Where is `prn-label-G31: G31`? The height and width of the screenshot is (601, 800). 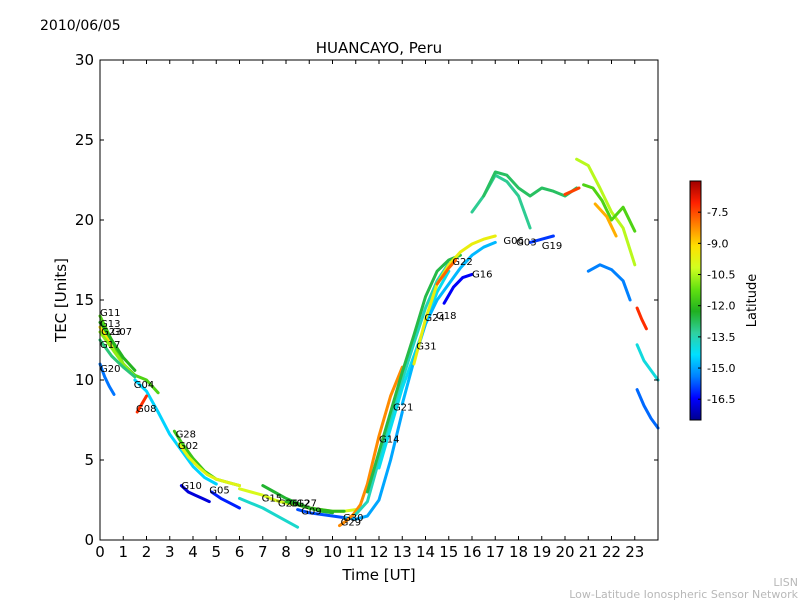 prn-label-G31: G31 is located at coordinates (426, 347).